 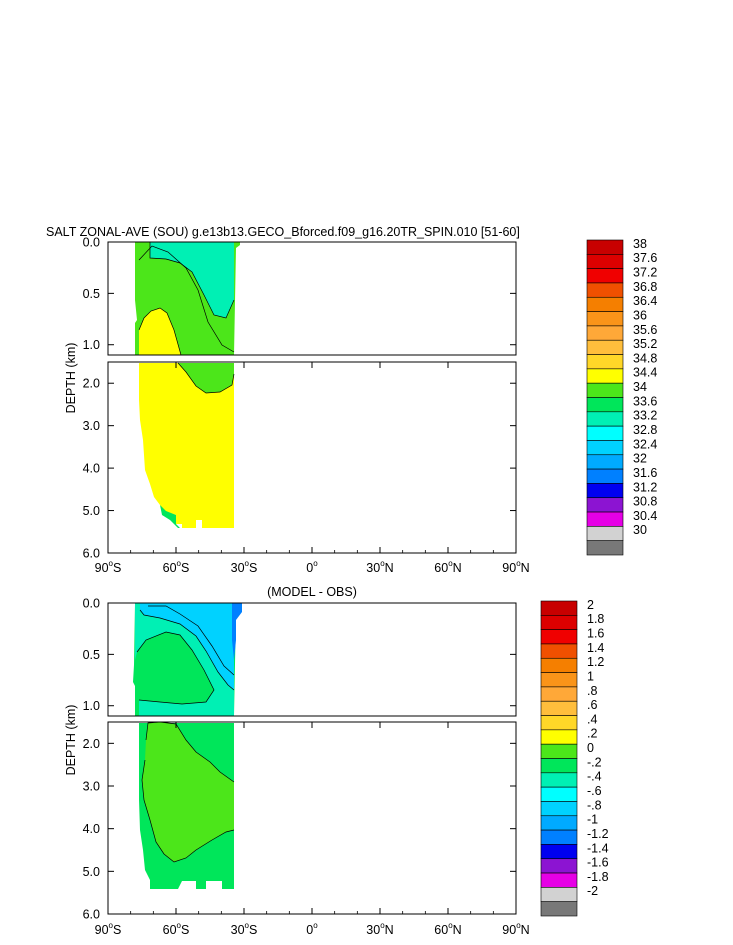 I want to click on y-tick-label: 2.0, so click(x=91, y=384).